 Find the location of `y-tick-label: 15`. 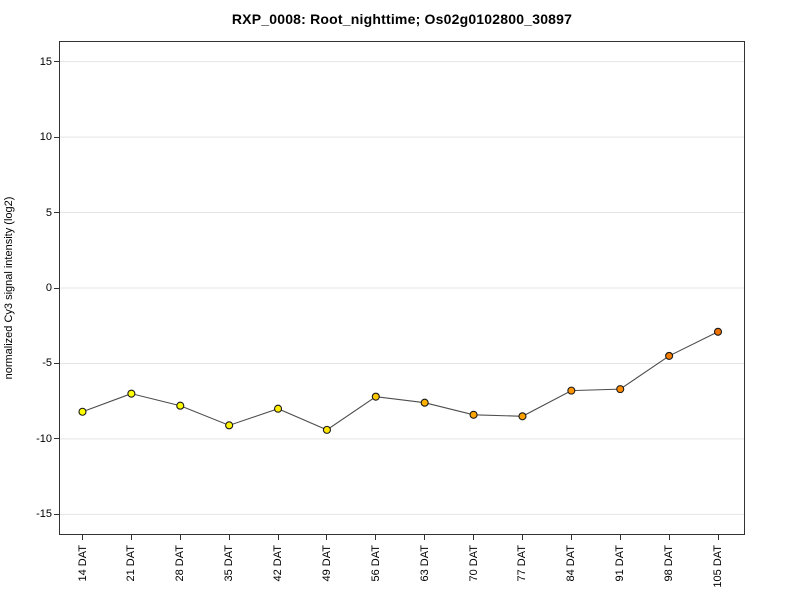

y-tick-label: 15 is located at coordinates (45, 61).